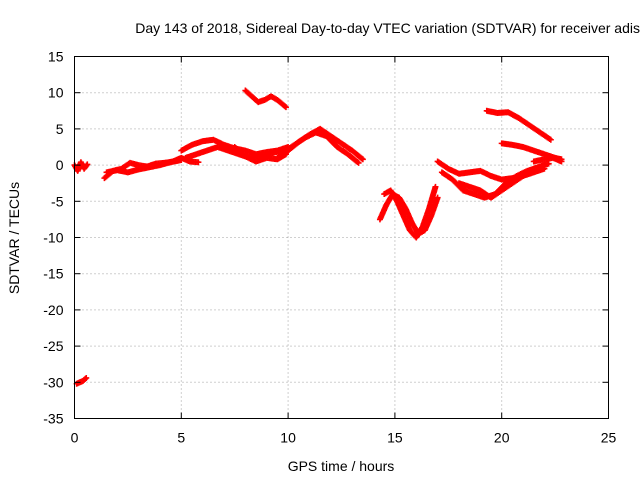  What do you see at coordinates (53, 419) in the screenshot?
I see `y-tick-label: -35` at bounding box center [53, 419].